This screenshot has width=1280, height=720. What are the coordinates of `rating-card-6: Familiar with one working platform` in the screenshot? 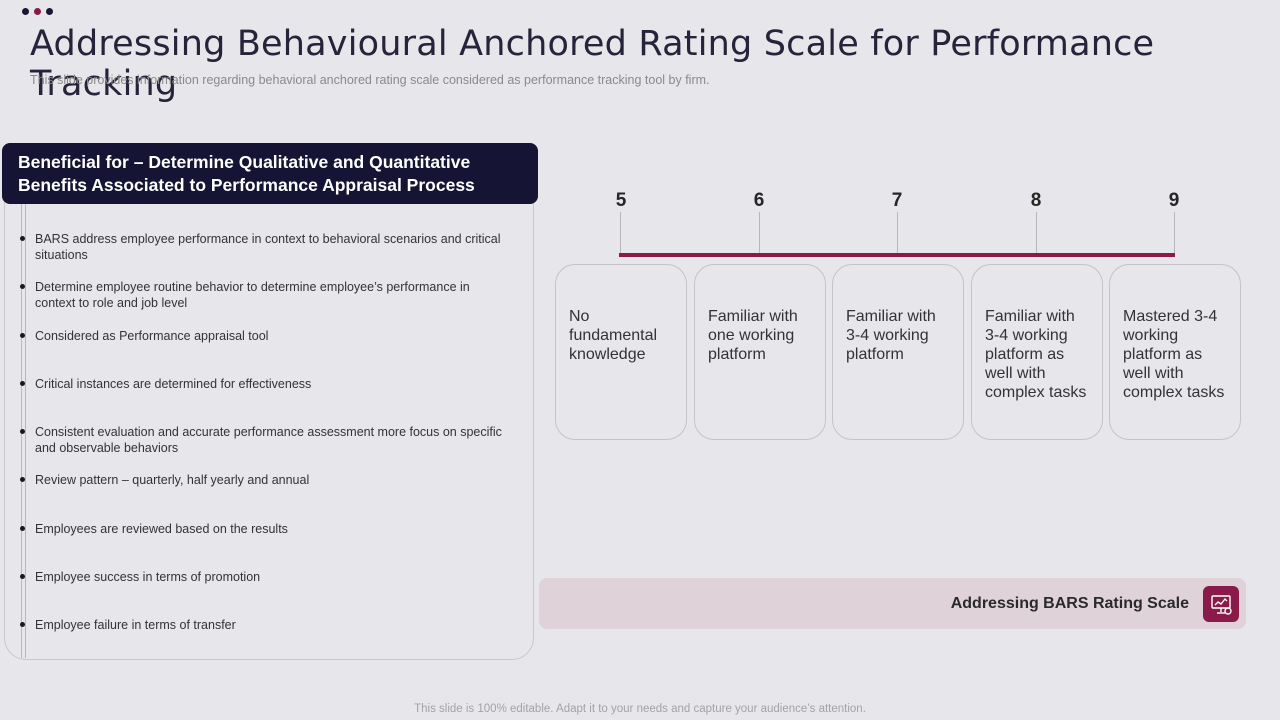 It's located at (760, 352).